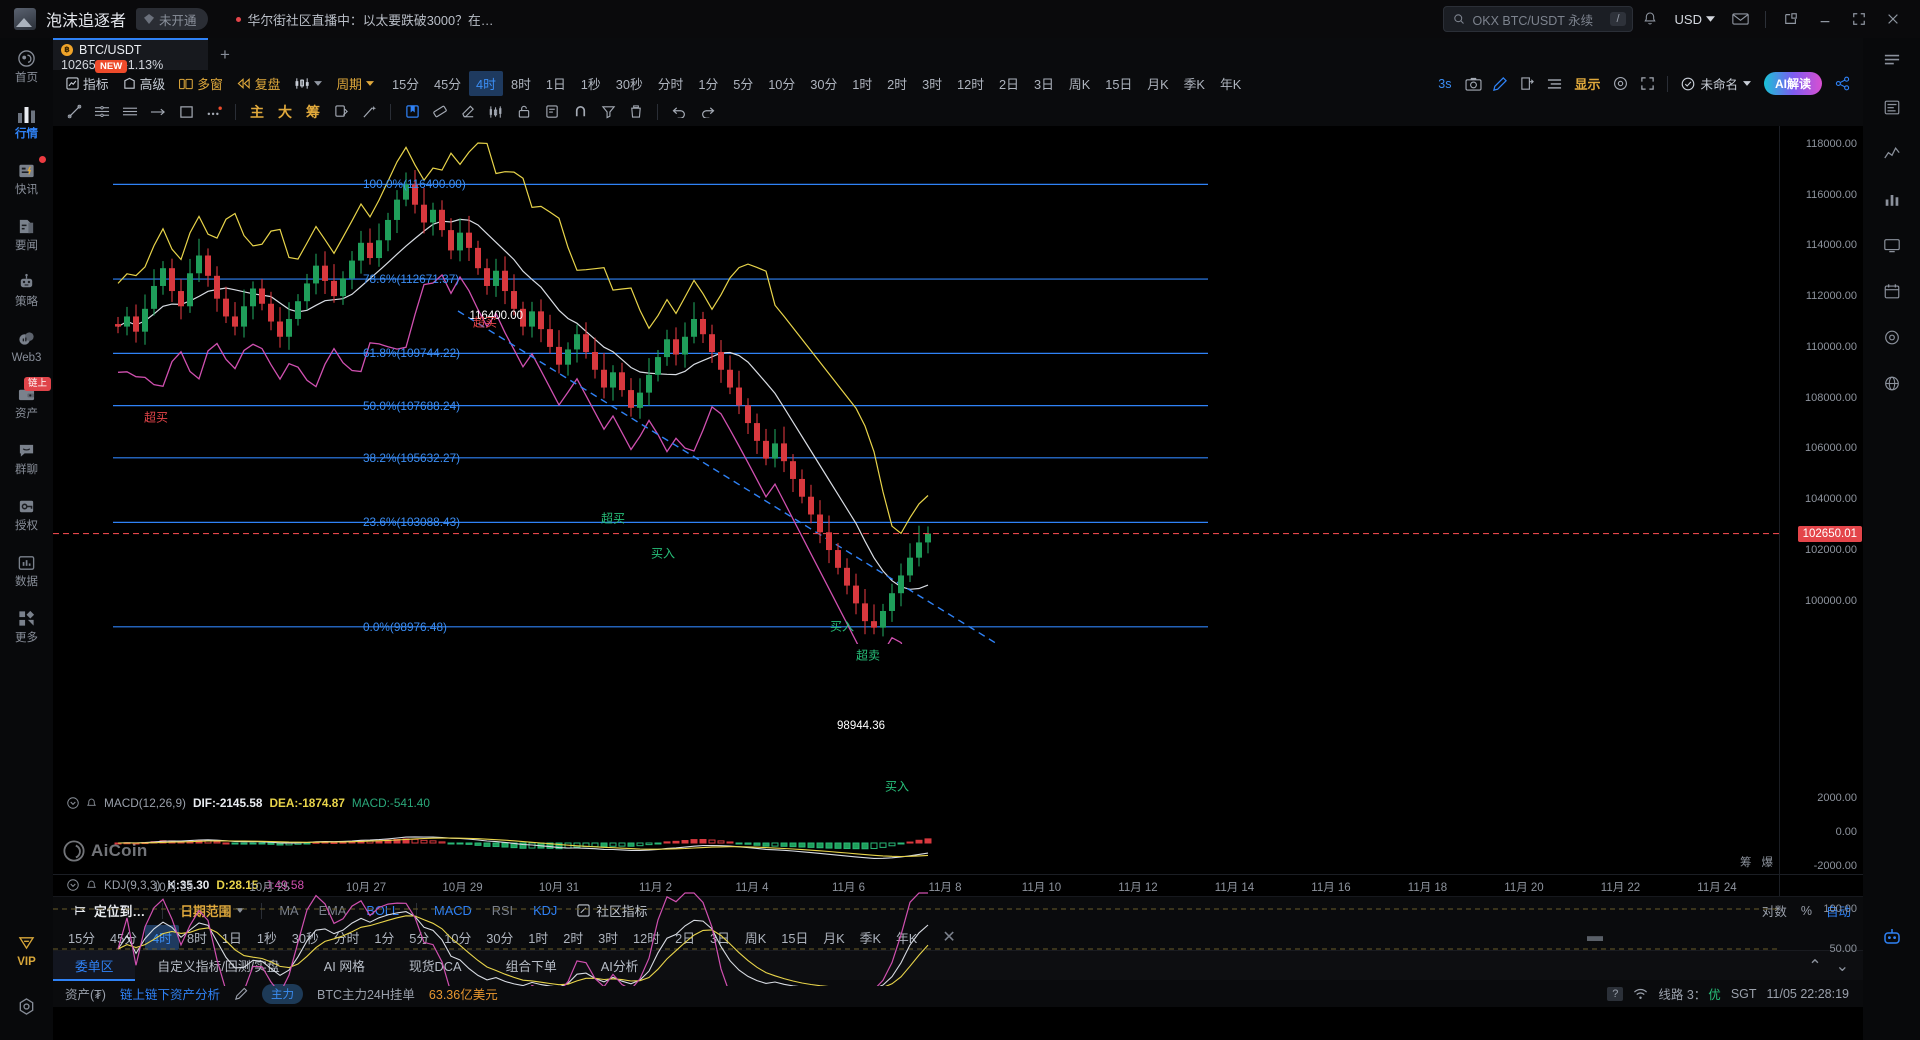  What do you see at coordinates (932, 84) in the screenshot?
I see `timeframe-3时: 3时` at bounding box center [932, 84].